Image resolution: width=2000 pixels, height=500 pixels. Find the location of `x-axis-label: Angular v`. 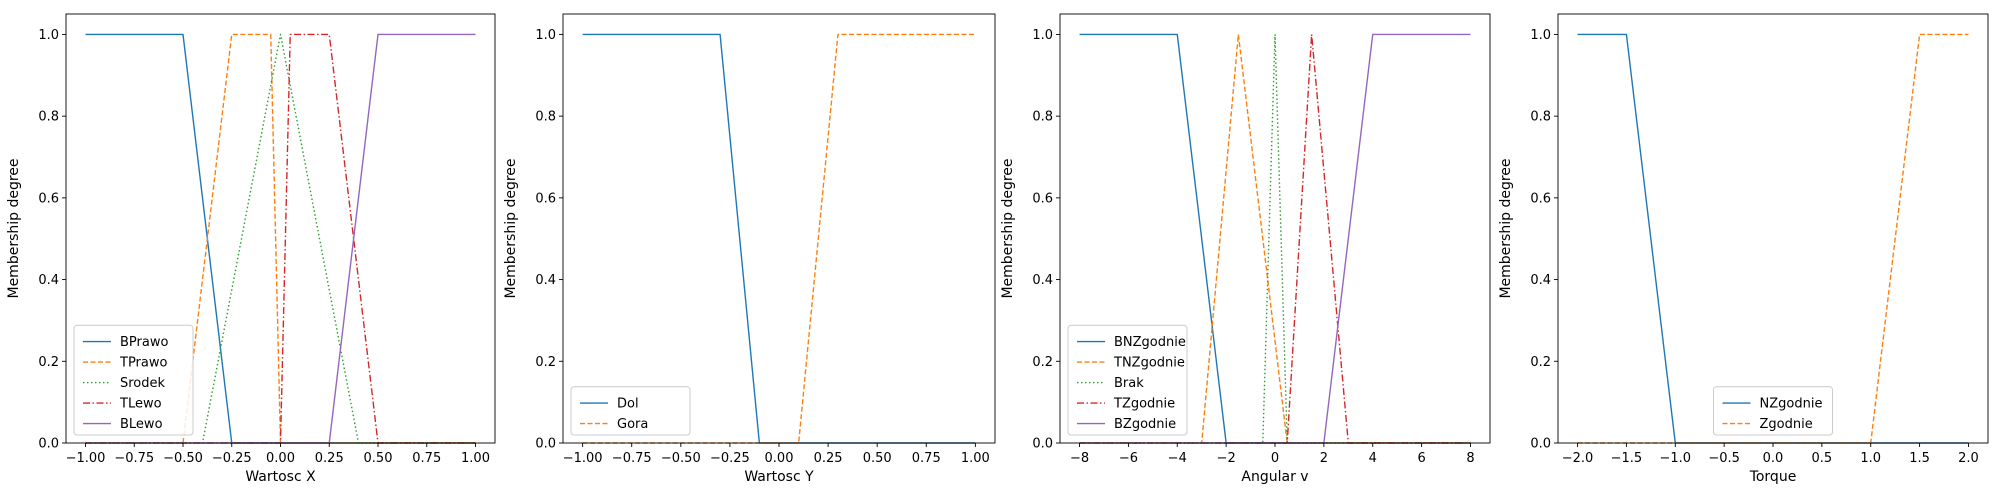

x-axis-label: Angular v is located at coordinates (1274, 477).